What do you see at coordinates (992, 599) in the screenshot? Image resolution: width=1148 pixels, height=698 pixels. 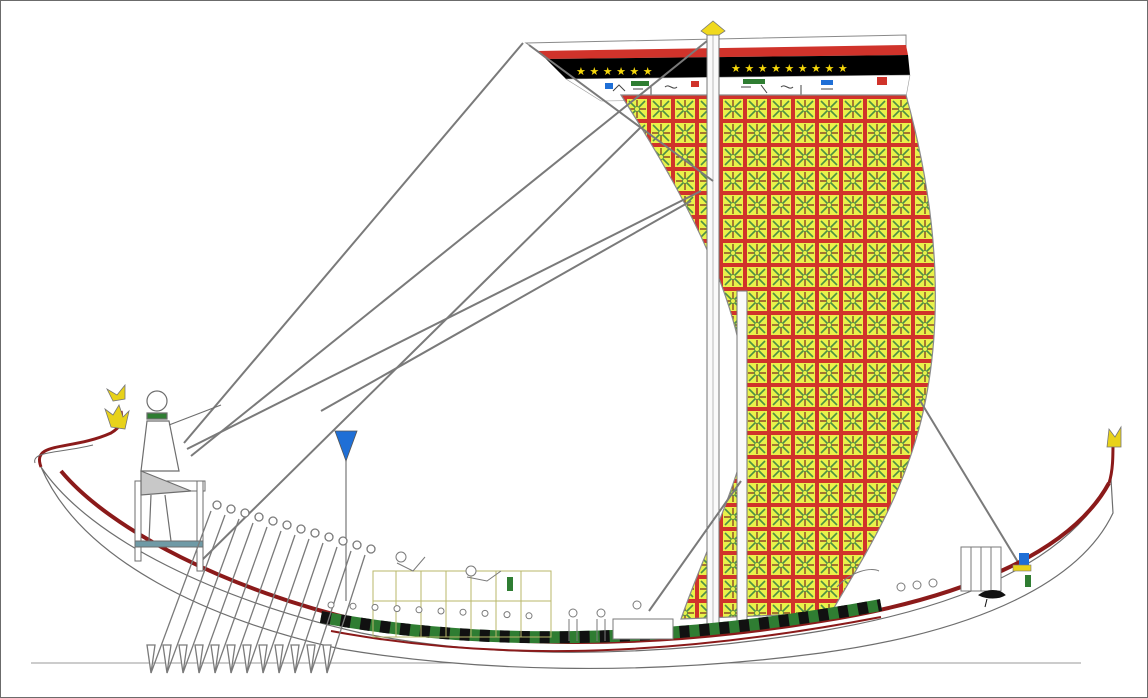 I see `eye-of-horus-icon` at bounding box center [992, 599].